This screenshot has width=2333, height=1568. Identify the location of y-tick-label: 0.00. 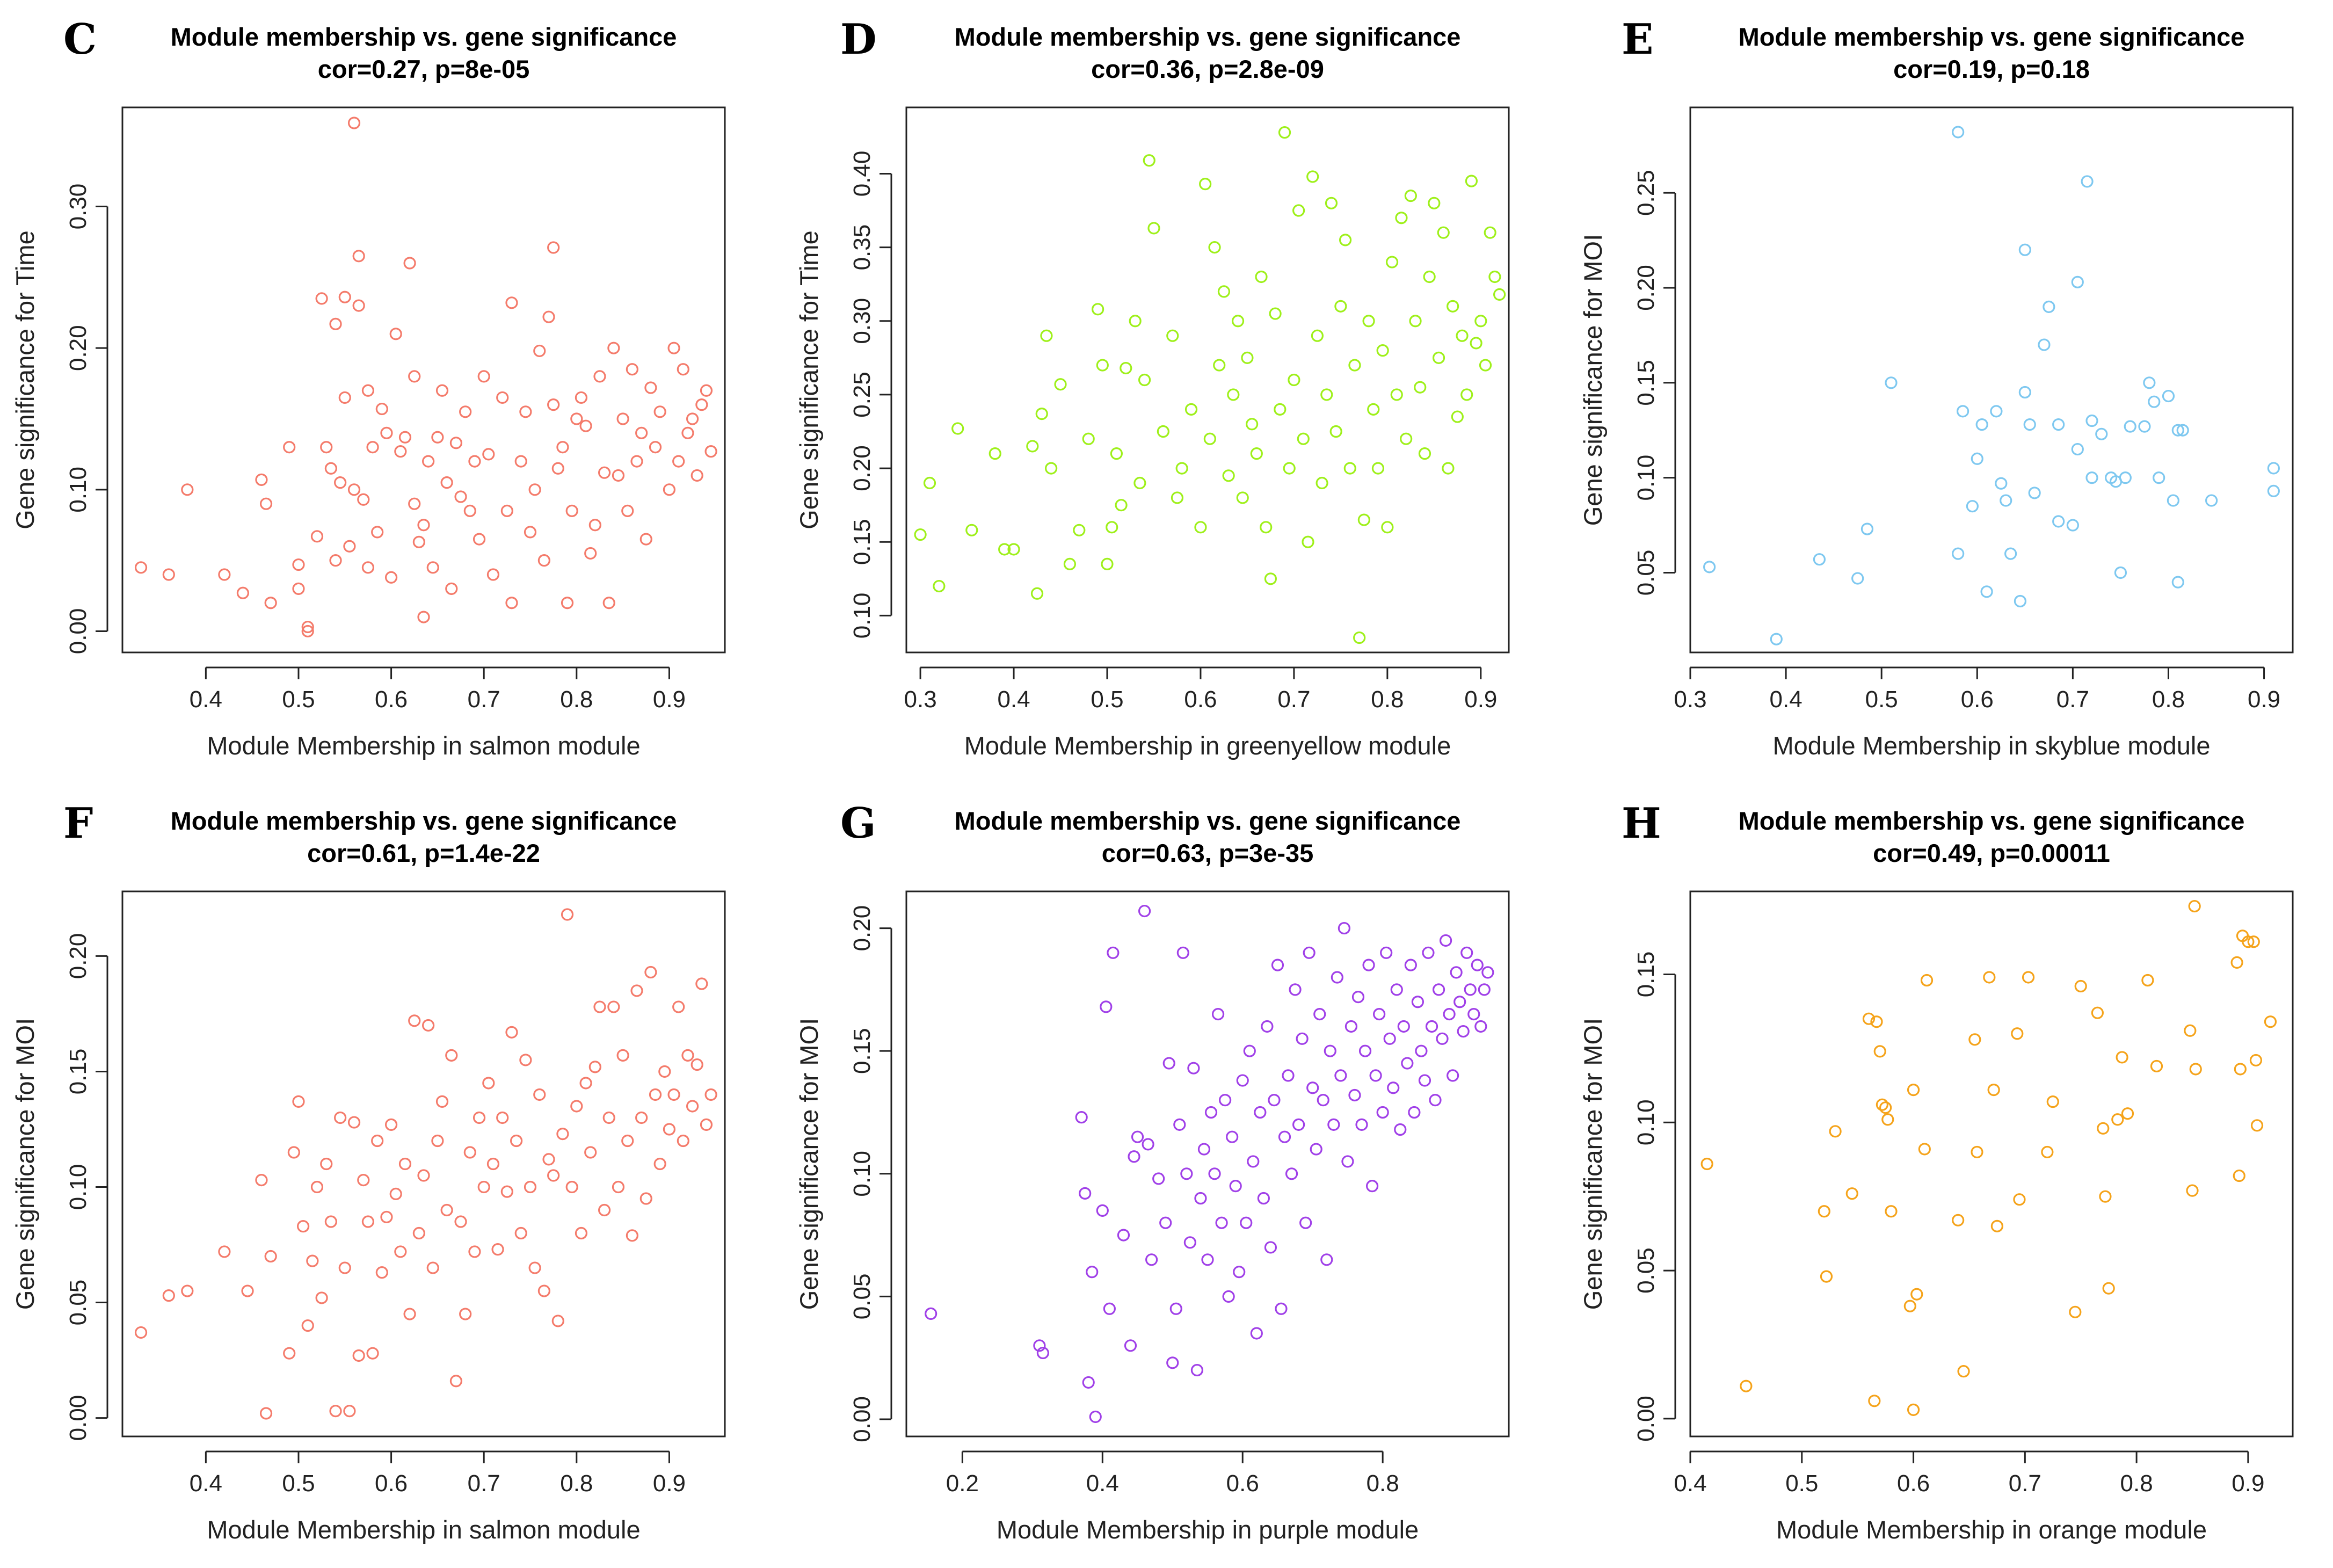
(78, 632).